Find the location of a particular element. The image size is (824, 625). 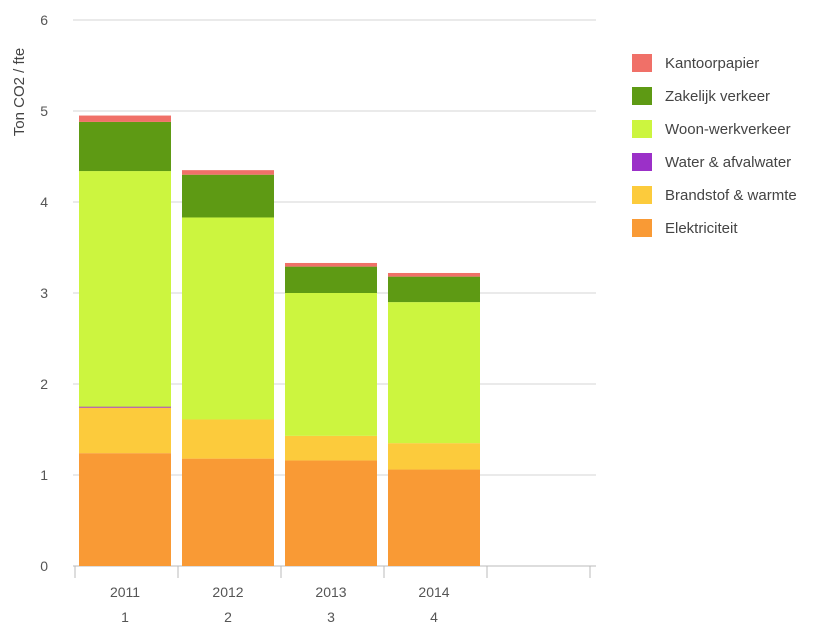

x-tick-label: 2011 is located at coordinates (125, 592).